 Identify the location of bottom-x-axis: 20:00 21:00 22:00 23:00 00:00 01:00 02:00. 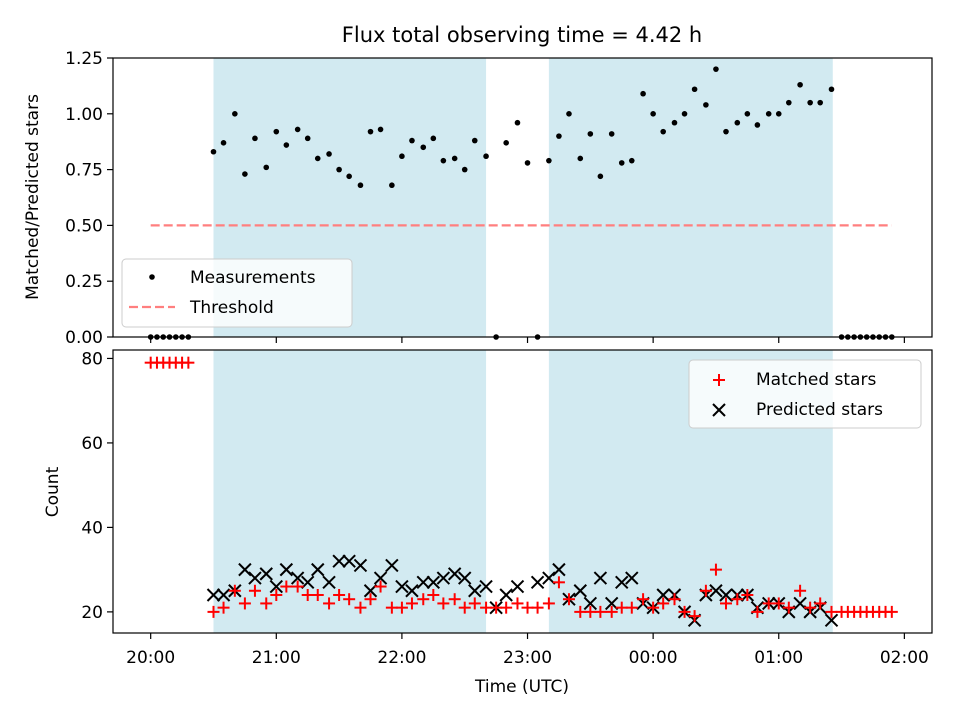
(527, 650).